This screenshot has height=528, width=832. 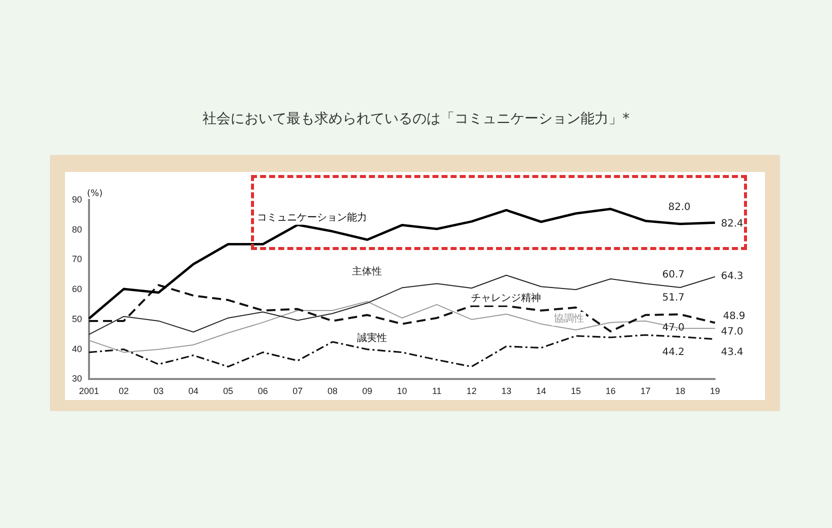 I want to click on data-label: 48.9, so click(x=734, y=316).